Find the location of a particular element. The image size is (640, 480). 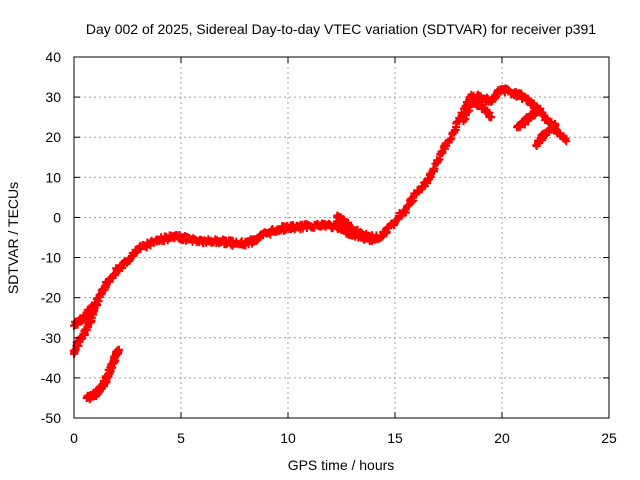

y-tick-label: -40 is located at coordinates (51, 378).